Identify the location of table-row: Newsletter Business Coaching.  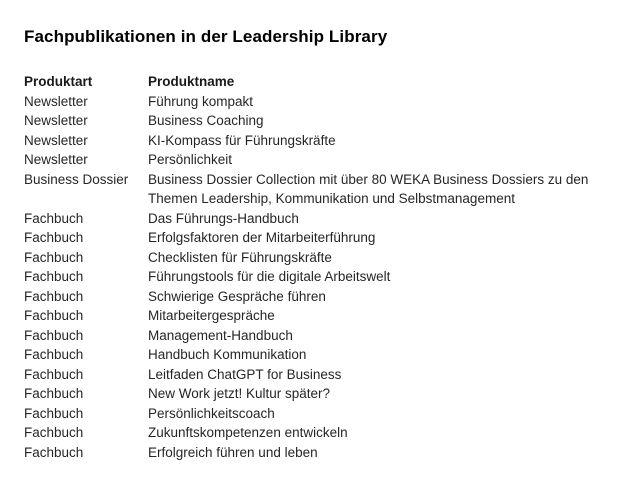
(312, 121).